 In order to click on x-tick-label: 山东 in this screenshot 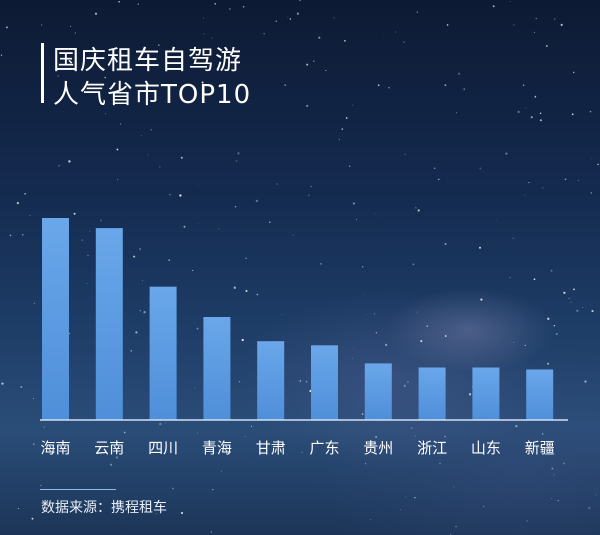, I will do `click(486, 448)`.